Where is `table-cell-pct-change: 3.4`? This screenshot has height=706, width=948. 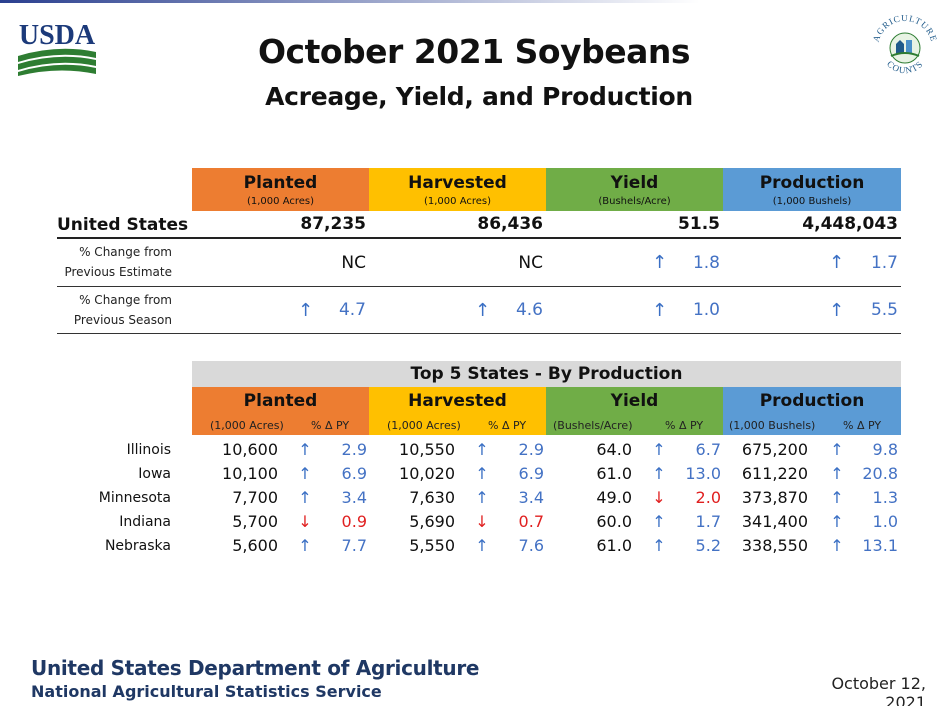 table-cell-pct-change: 3.4 is located at coordinates (531, 497).